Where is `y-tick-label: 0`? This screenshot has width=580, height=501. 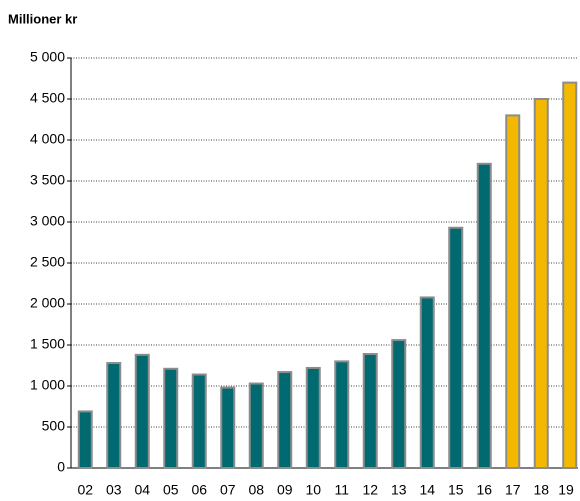 y-tick-label: 0 is located at coordinates (61, 467).